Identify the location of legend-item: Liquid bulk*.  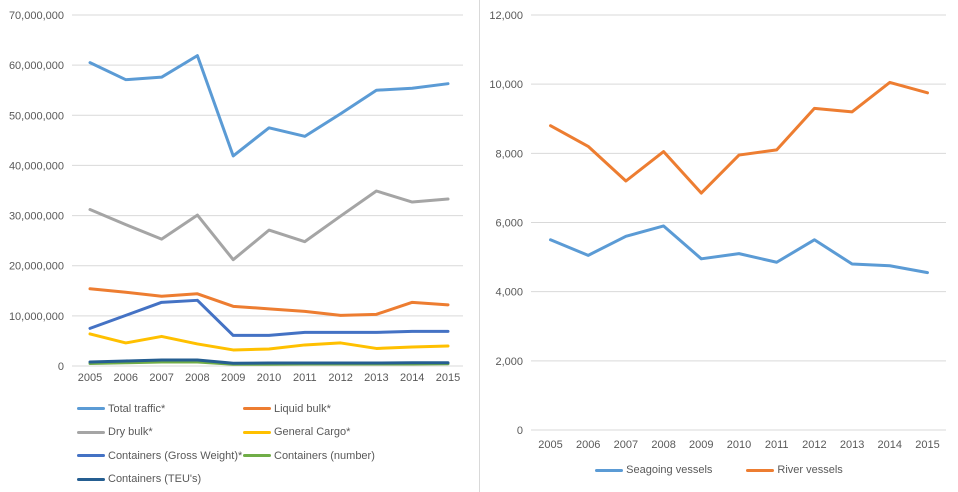
(309, 409).